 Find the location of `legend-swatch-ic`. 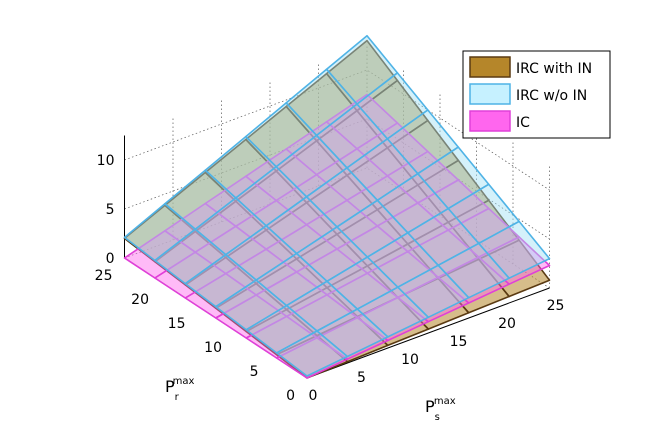

legend-swatch-ic is located at coordinates (490, 121).